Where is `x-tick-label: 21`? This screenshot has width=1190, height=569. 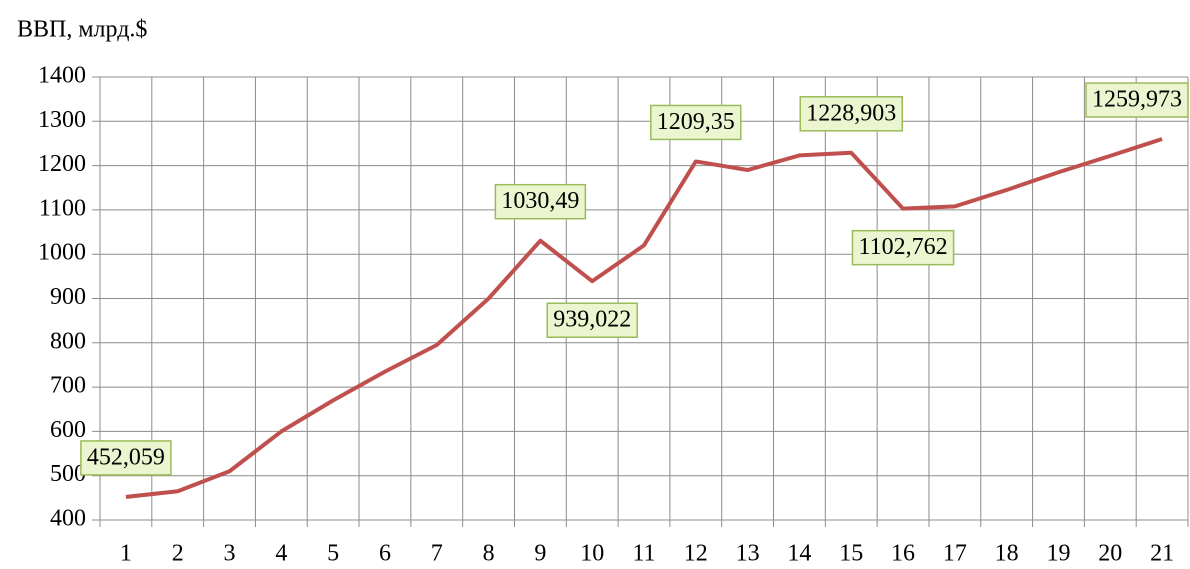 x-tick-label: 21 is located at coordinates (1162, 554).